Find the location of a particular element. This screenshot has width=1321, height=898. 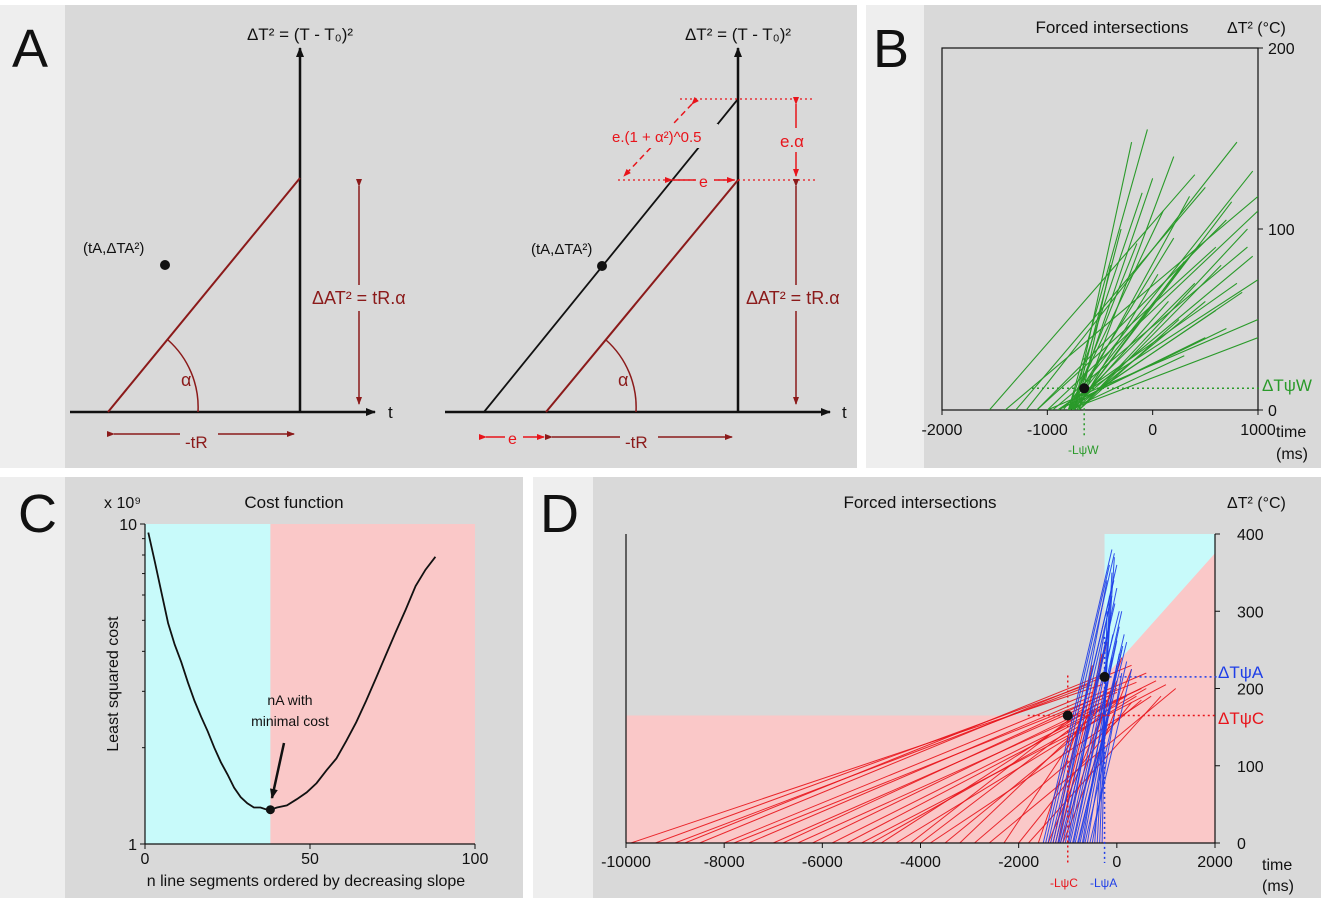

a-left-y-axis-label: ΔT² = (T - T₀)² is located at coordinates (300, 34).